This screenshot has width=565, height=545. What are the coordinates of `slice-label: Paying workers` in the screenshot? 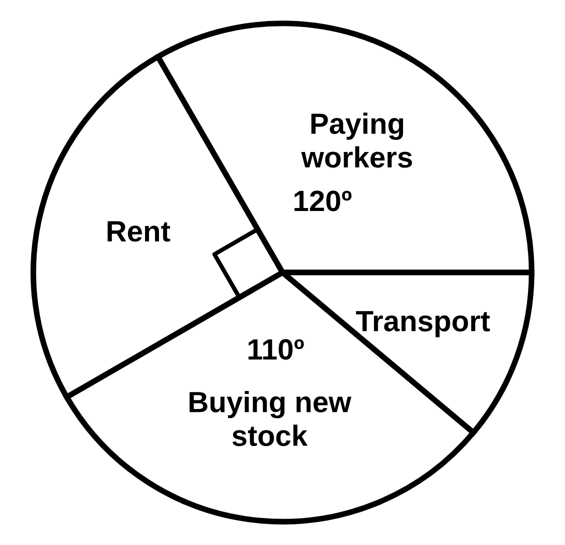 It's located at (356, 140).